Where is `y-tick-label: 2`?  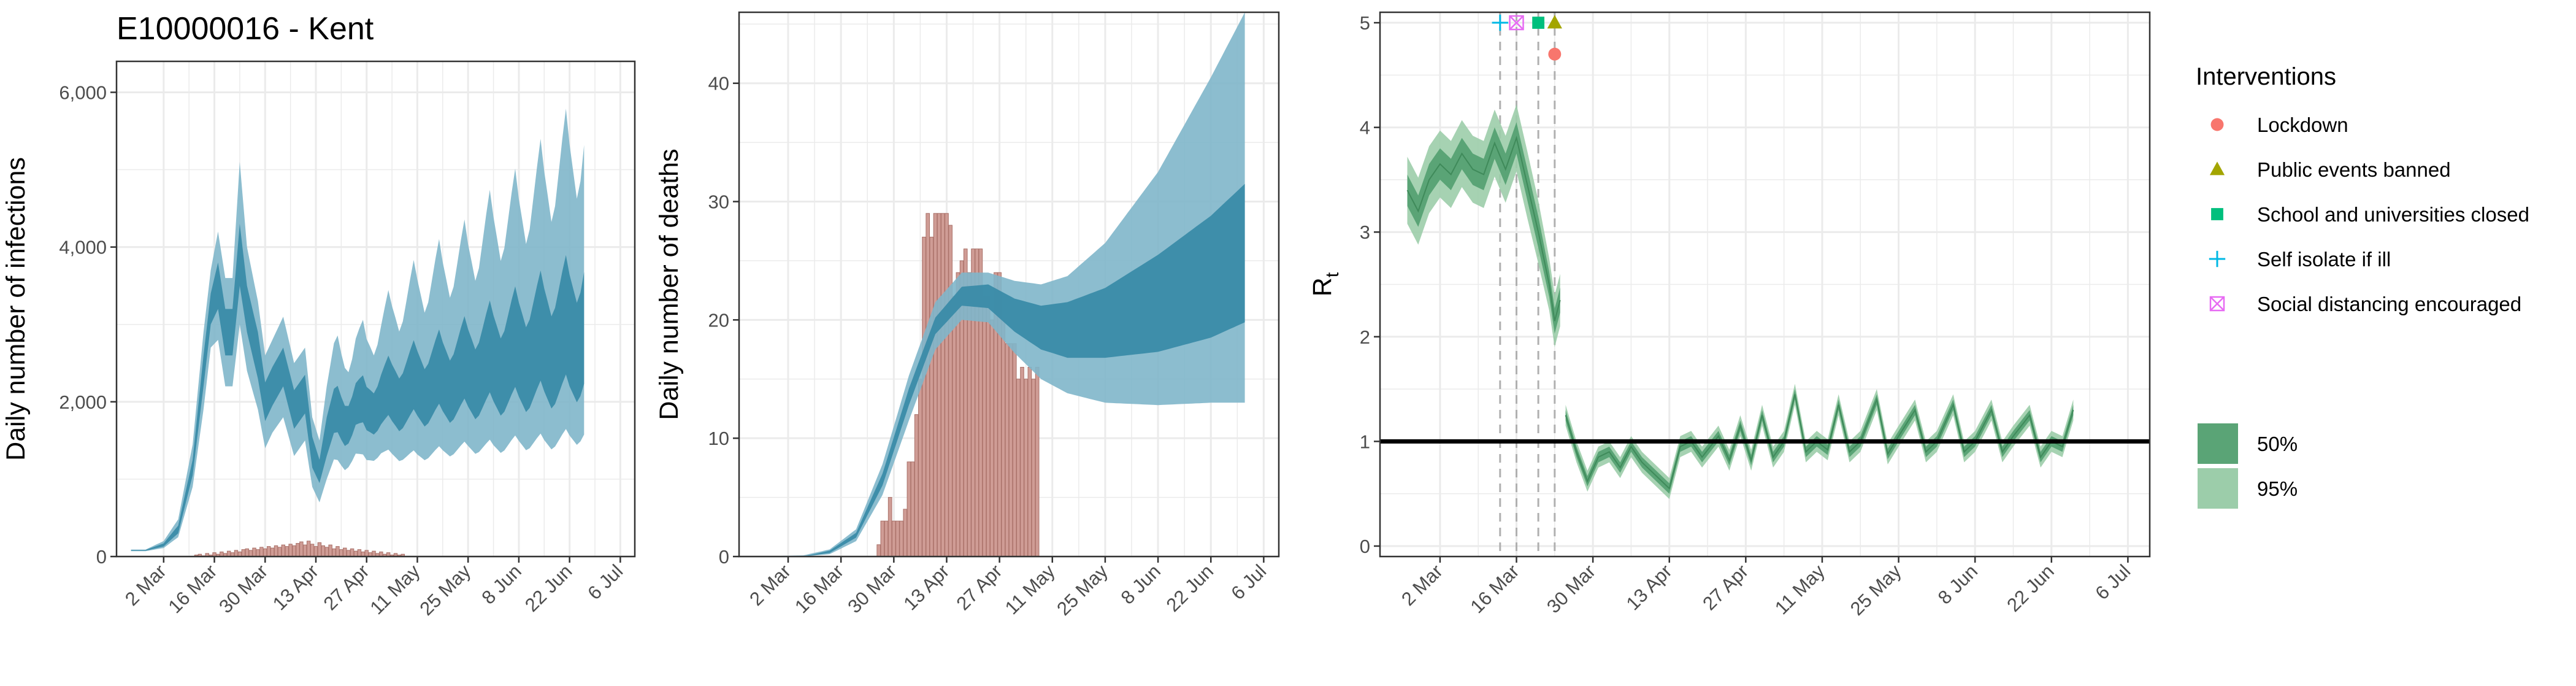 y-tick-label: 2 is located at coordinates (1365, 337).